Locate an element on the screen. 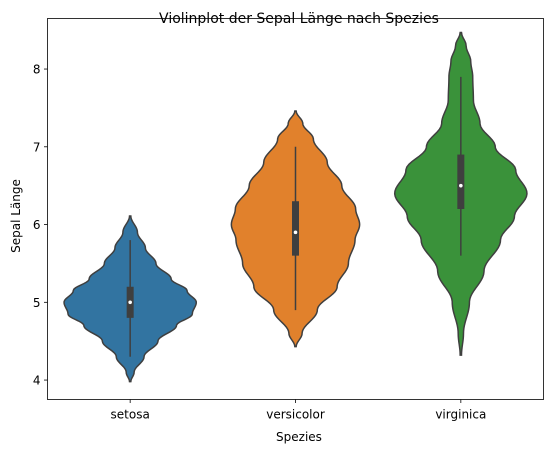 This screenshot has height=453, width=554. median-dot-setosa is located at coordinates (130, 302).